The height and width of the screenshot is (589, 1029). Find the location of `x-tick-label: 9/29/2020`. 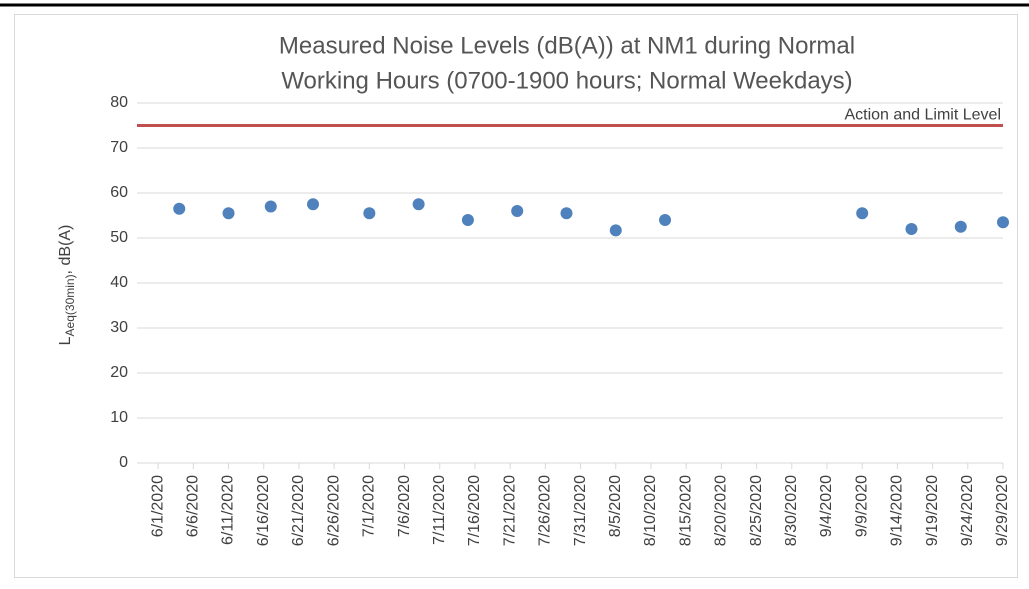

x-tick-label: 9/29/2020 is located at coordinates (1002, 510).